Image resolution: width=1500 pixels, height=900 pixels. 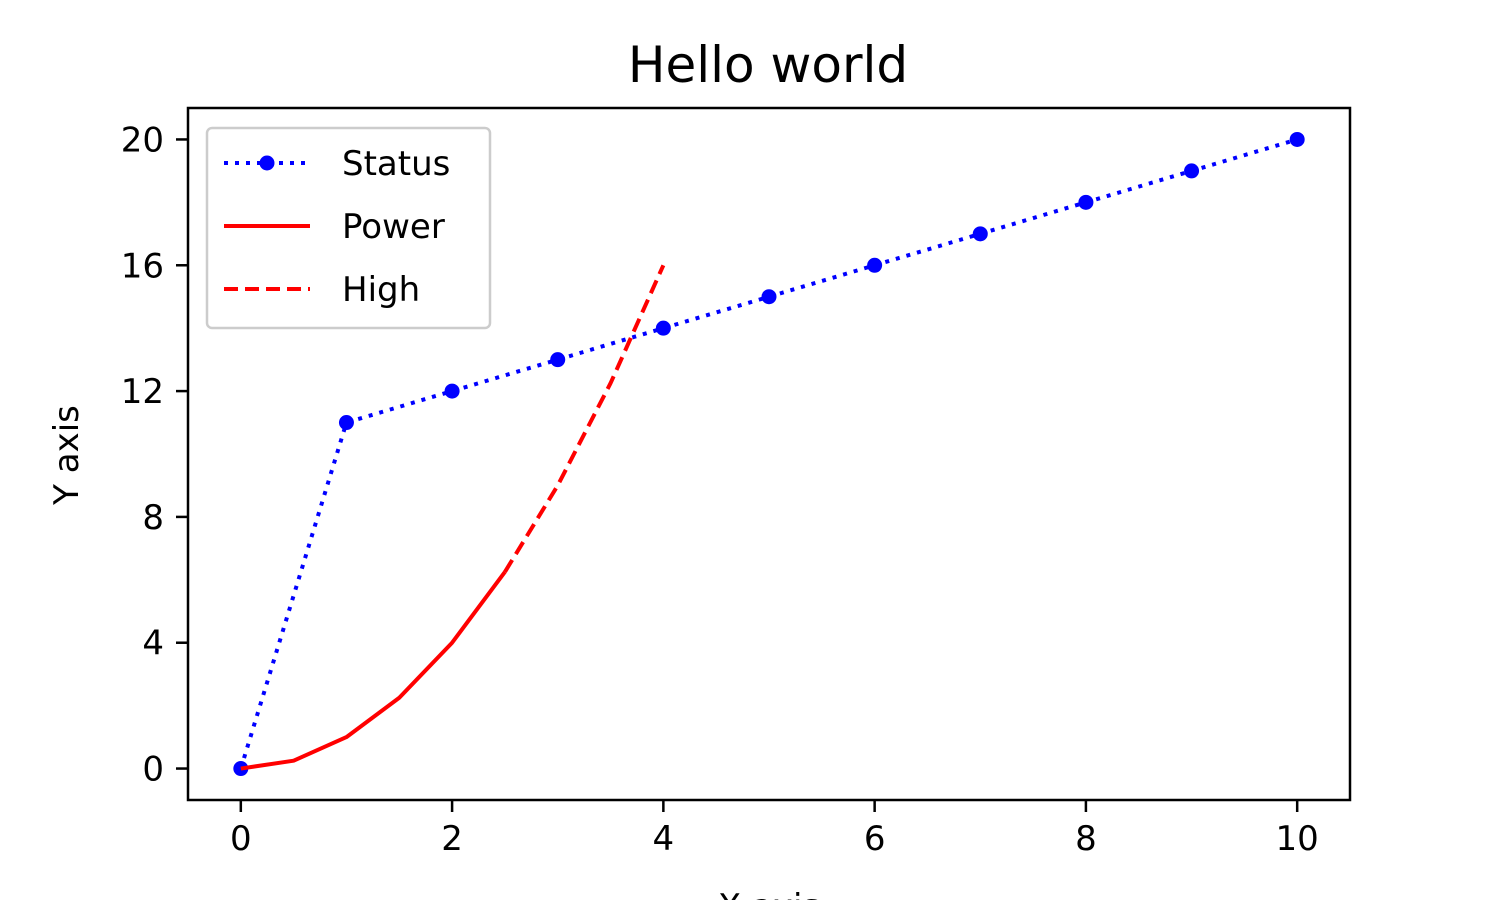 I want to click on y-tick-label: 0, so click(x=153, y=770).